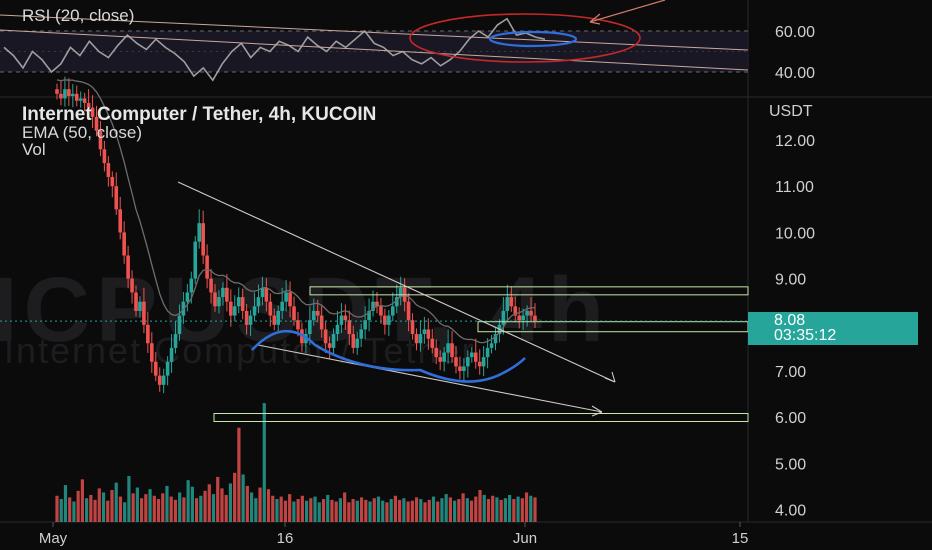  What do you see at coordinates (790, 372) in the screenshot?
I see `price-tick-label: 7.00` at bounding box center [790, 372].